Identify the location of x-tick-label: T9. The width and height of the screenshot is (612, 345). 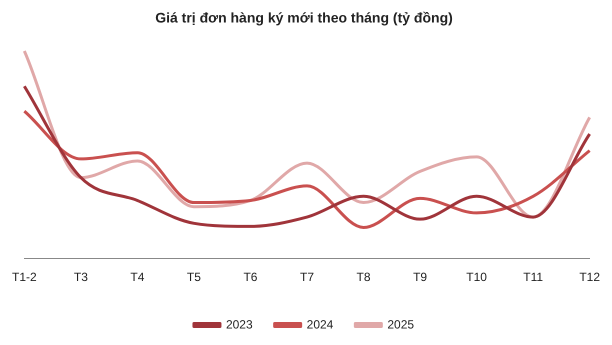
(420, 277).